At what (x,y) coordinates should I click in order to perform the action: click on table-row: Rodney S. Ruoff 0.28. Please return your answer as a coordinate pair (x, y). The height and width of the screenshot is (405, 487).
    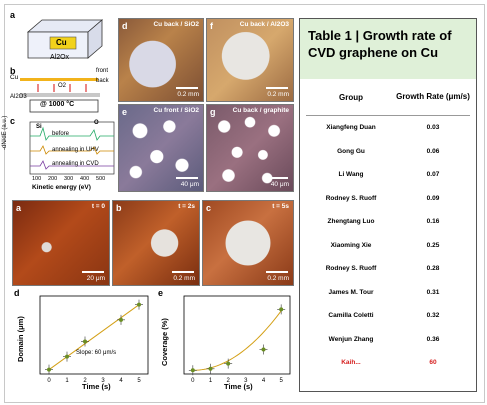
    Looking at the image, I should click on (388, 269).